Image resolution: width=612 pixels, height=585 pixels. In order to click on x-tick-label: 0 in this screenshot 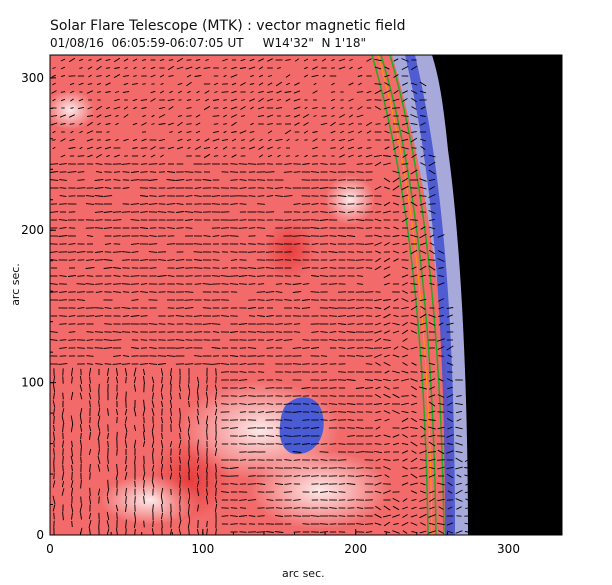, I will do `click(50, 549)`.